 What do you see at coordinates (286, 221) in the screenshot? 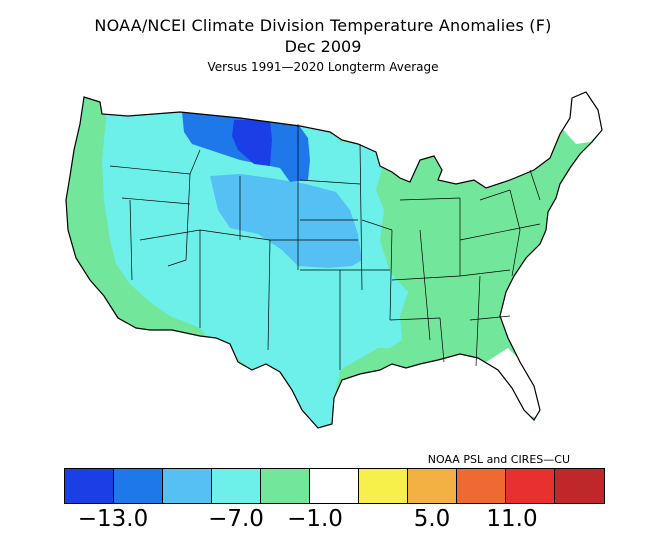
I see `region-central-plains` at bounding box center [286, 221].